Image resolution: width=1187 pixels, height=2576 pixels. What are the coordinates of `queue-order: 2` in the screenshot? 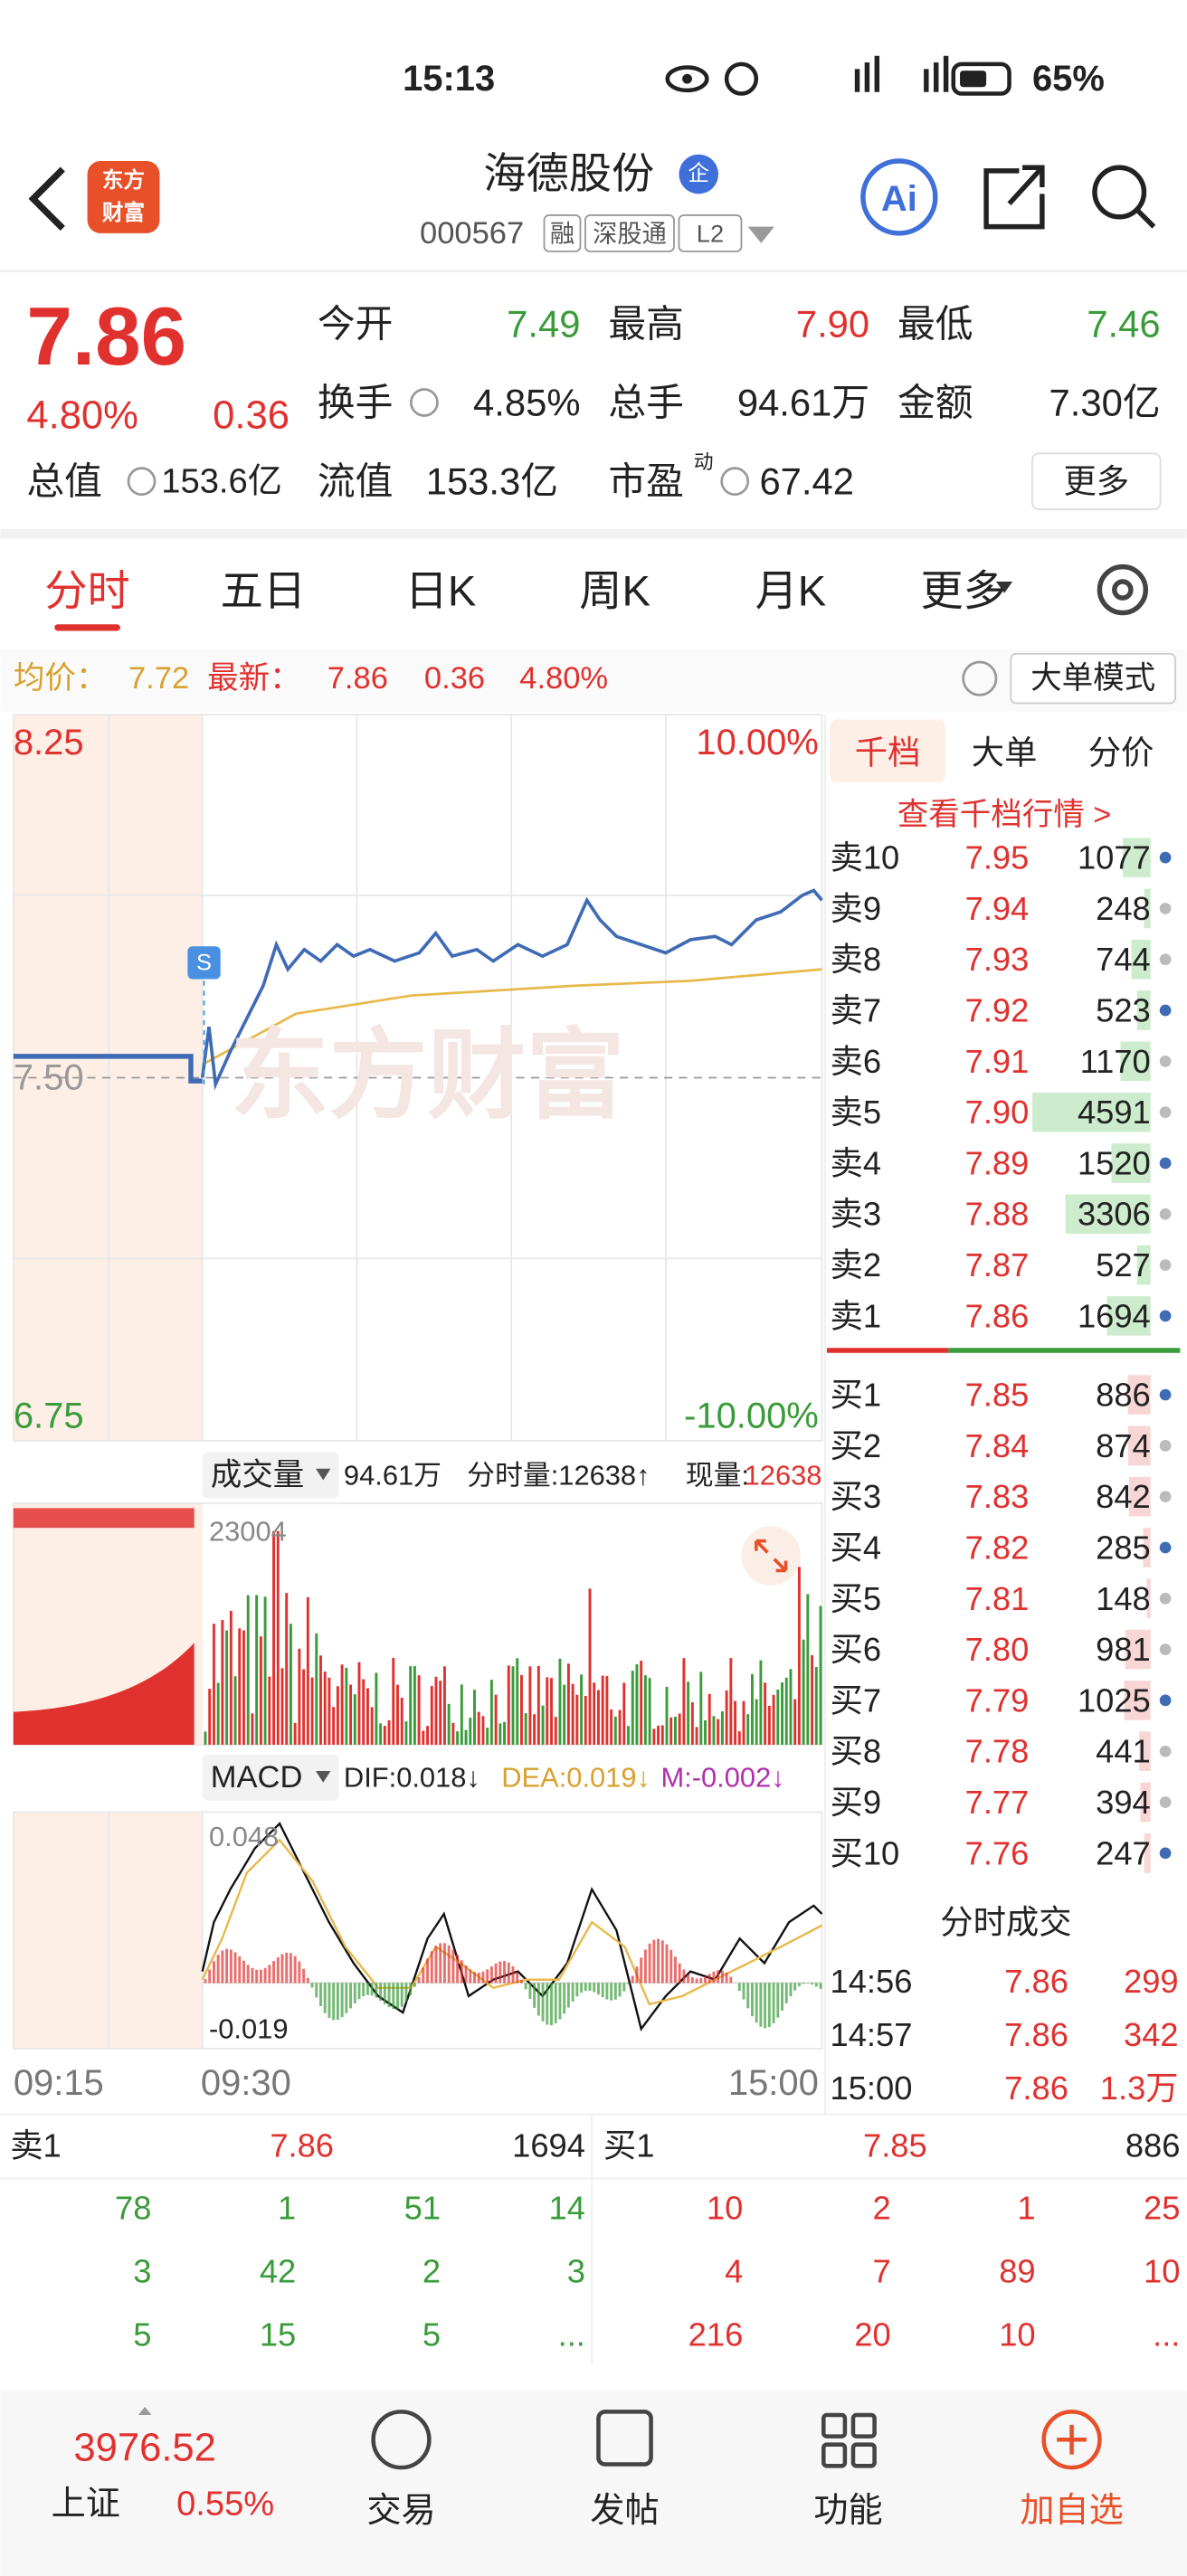 It's located at (432, 2271).